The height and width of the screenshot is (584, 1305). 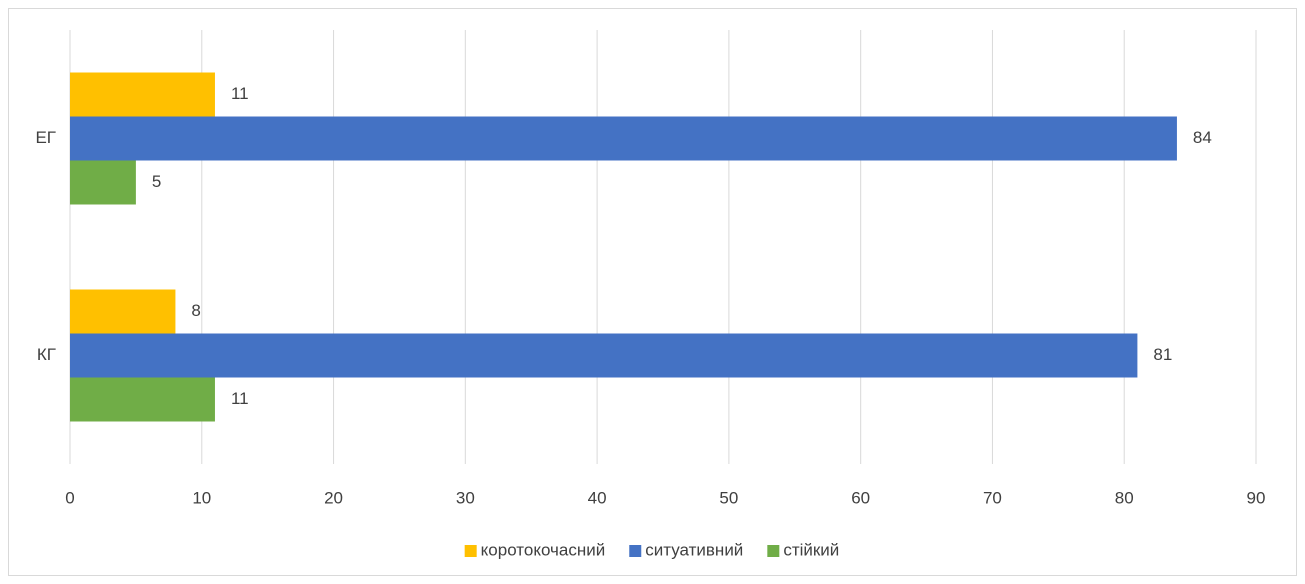 What do you see at coordinates (1124, 497) in the screenshot?
I see `x-tick-label: 80` at bounding box center [1124, 497].